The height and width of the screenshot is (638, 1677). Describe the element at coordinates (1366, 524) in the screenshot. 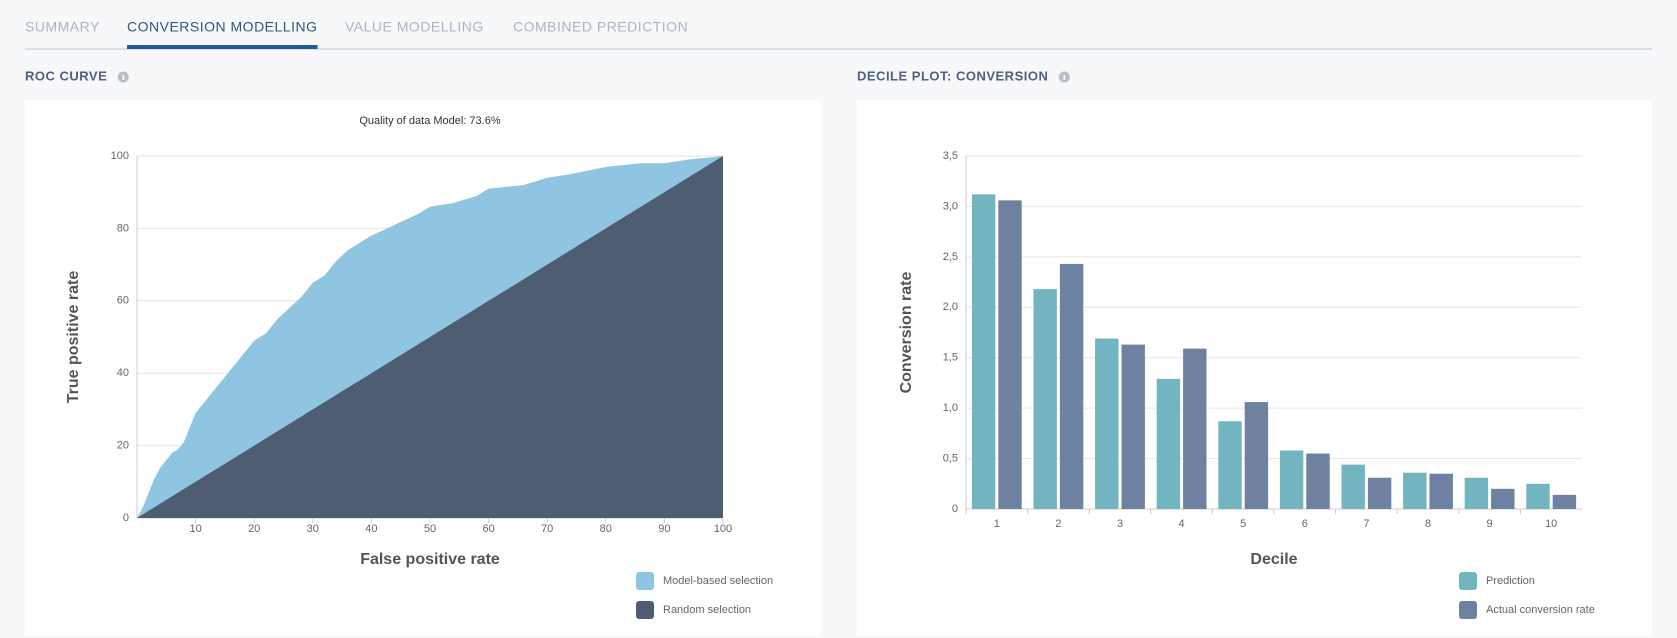

I see `x-tick-label: 7` at that location.